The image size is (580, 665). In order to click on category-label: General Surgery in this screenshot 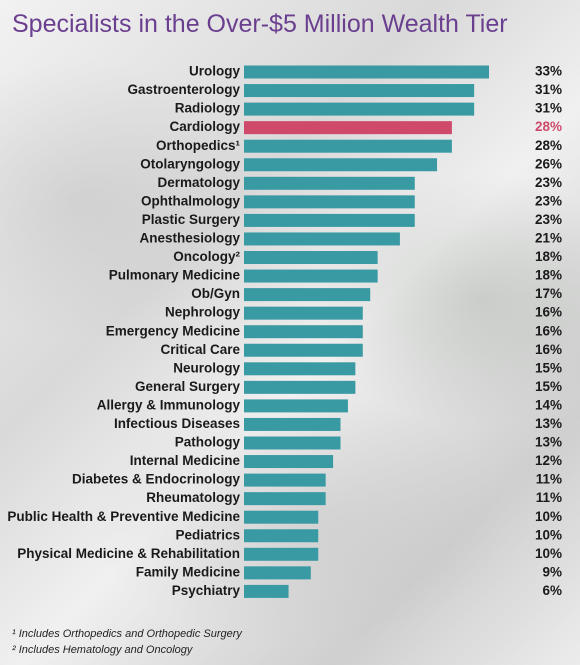, I will do `click(188, 386)`.